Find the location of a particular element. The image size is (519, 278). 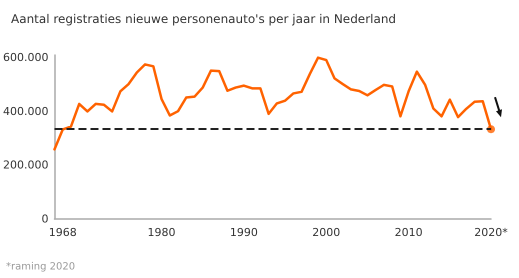

y-tick-label: 200.000 is located at coordinates (25, 165).